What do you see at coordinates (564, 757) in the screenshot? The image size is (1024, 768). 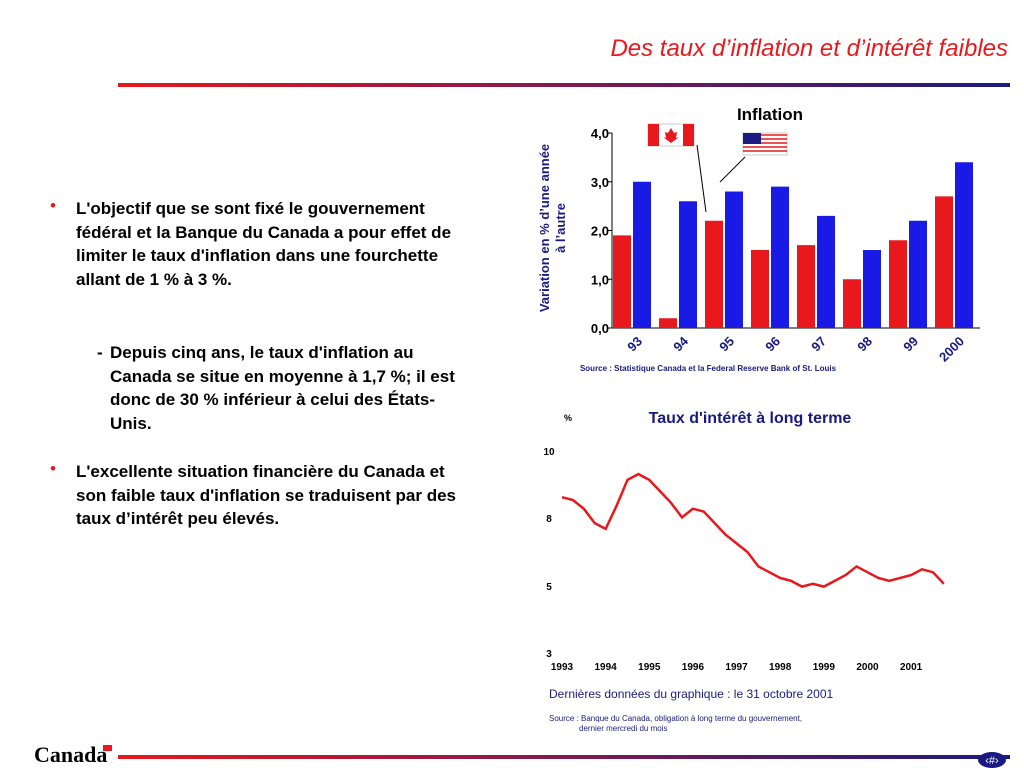 I see `footer-rule` at bounding box center [564, 757].